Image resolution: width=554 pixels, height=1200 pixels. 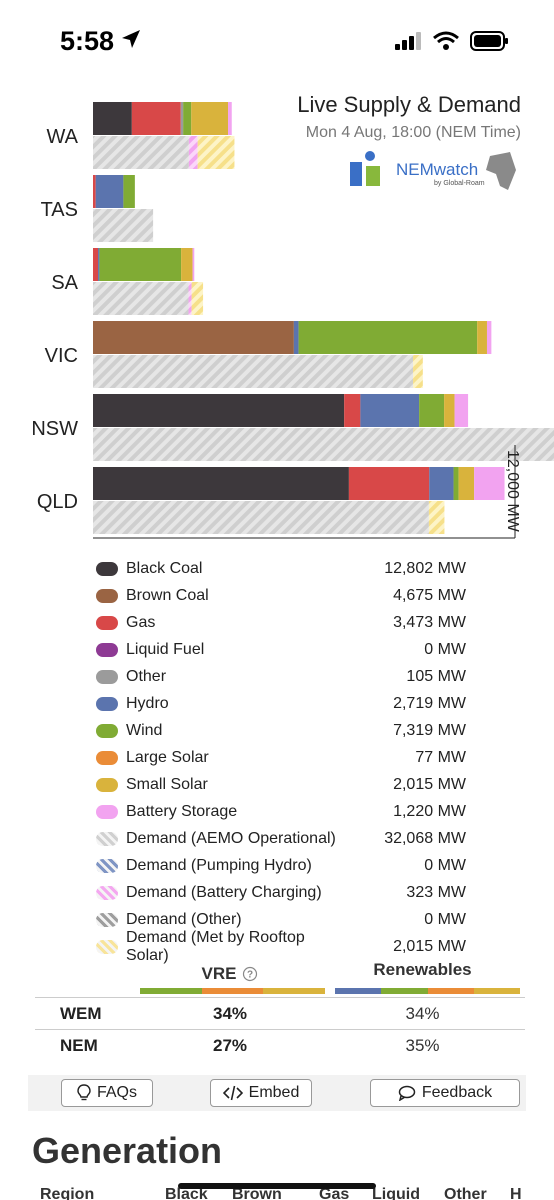 I want to click on bar-wa-demand-aemo-operational-, so click(x=141, y=152).